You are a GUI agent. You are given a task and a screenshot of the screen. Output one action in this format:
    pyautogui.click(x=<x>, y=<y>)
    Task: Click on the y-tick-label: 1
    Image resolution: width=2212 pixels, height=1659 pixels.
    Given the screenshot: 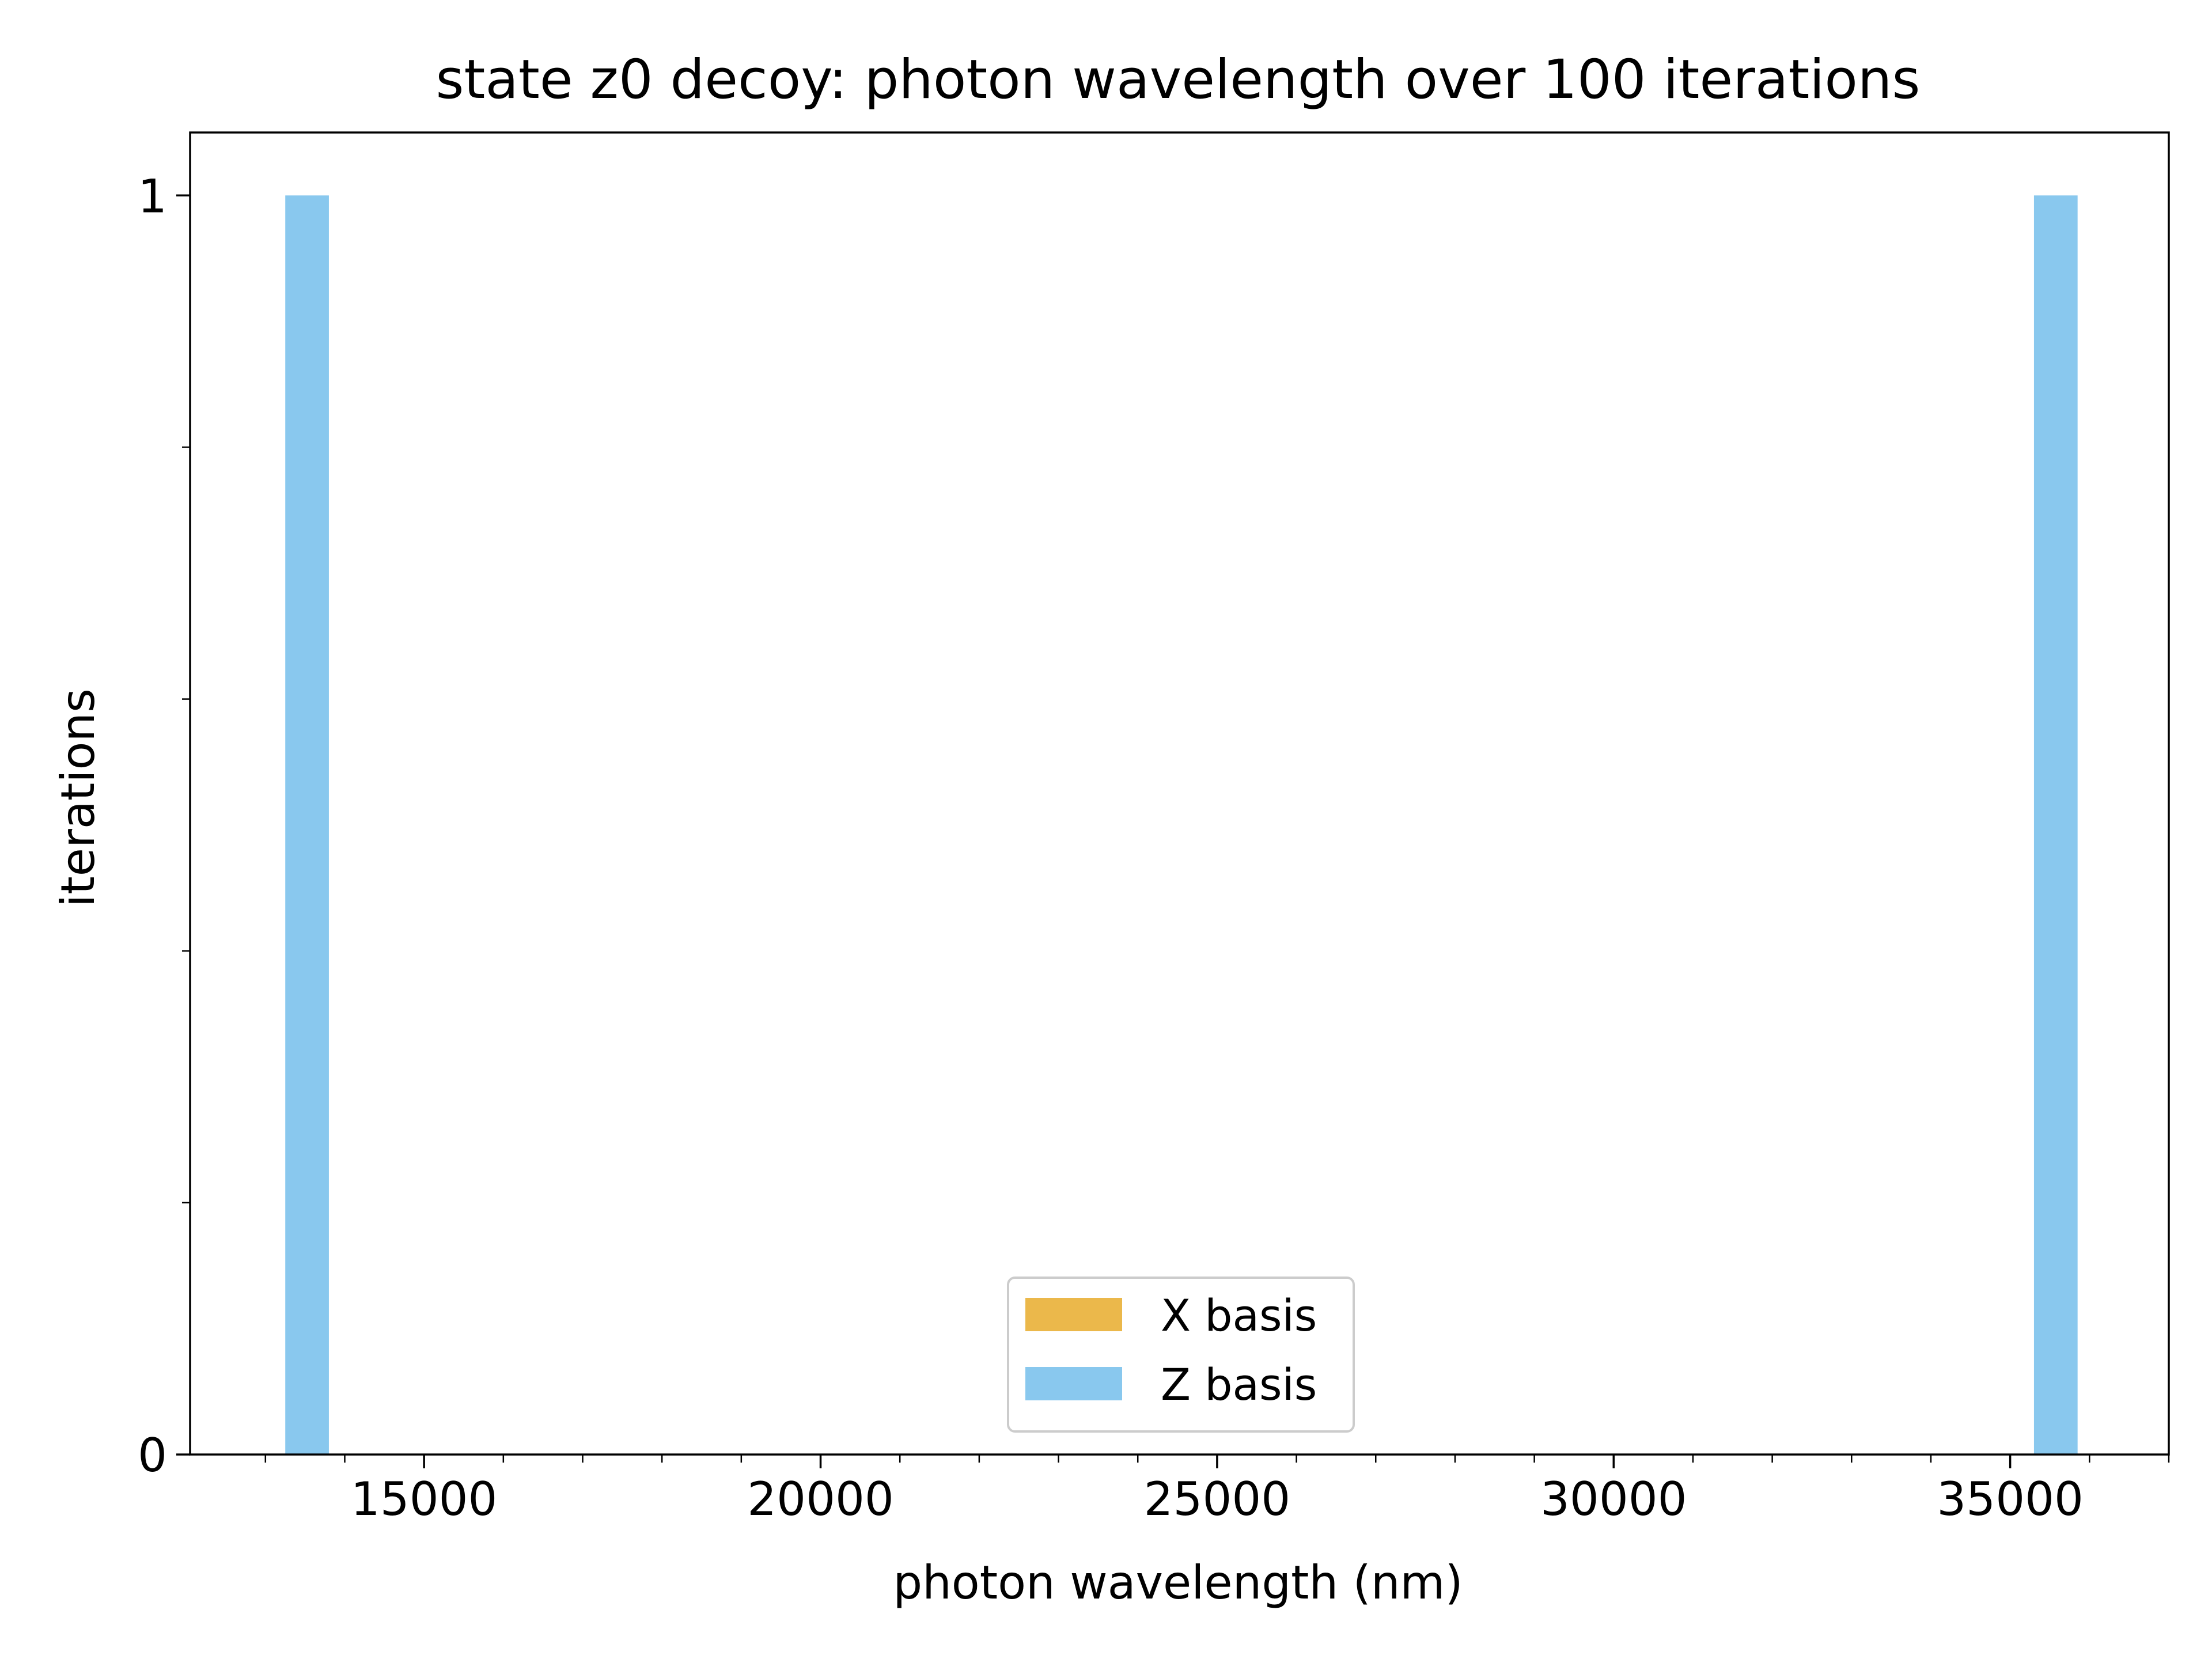 What is the action you would take?
    pyautogui.click(x=152, y=196)
    